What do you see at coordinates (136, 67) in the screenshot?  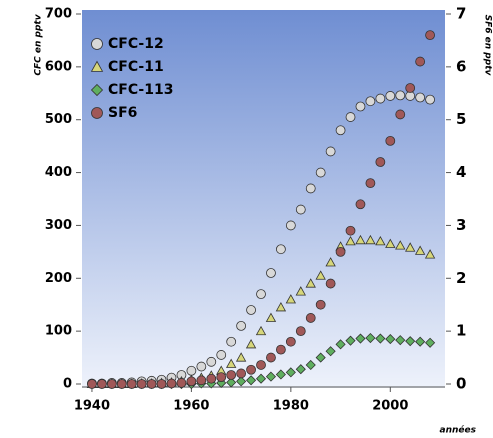 I see `legend-label: CFC-11` at bounding box center [136, 67].